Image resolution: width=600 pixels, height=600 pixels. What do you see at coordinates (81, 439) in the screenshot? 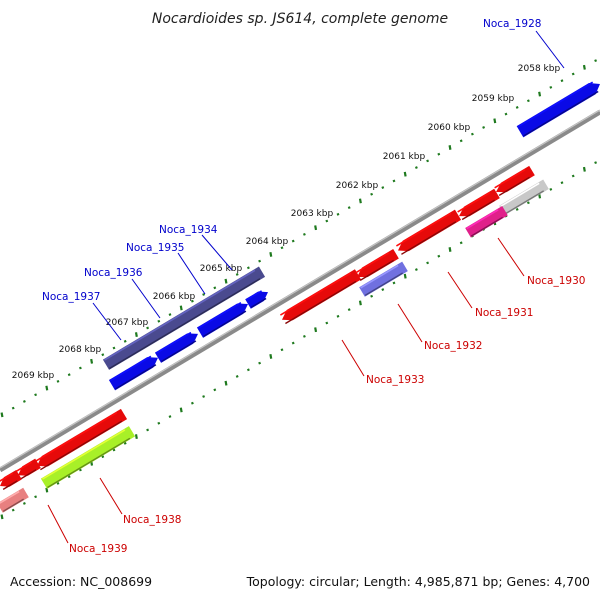
I see `gene-noca-1939` at bounding box center [81, 439].